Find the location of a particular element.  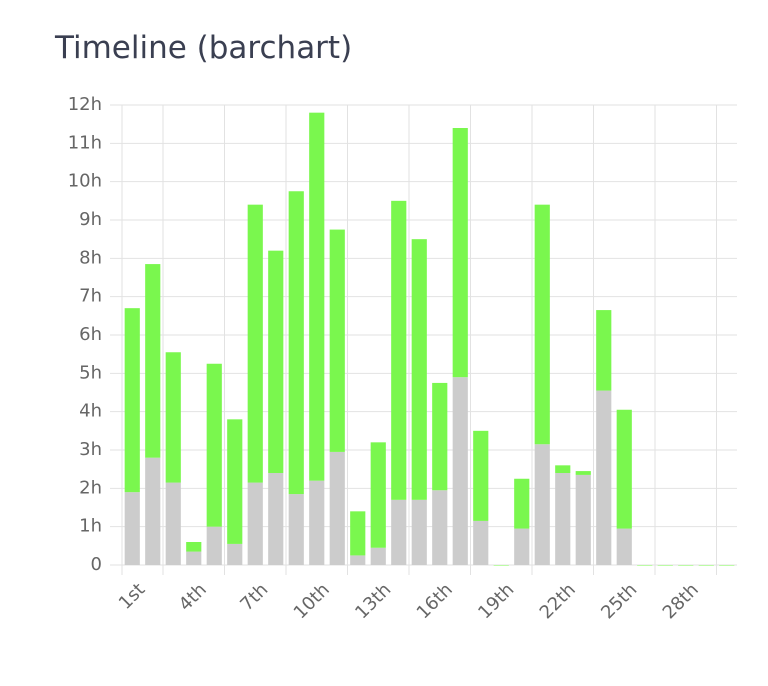

x-tick-label: 10th is located at coordinates (312, 601).